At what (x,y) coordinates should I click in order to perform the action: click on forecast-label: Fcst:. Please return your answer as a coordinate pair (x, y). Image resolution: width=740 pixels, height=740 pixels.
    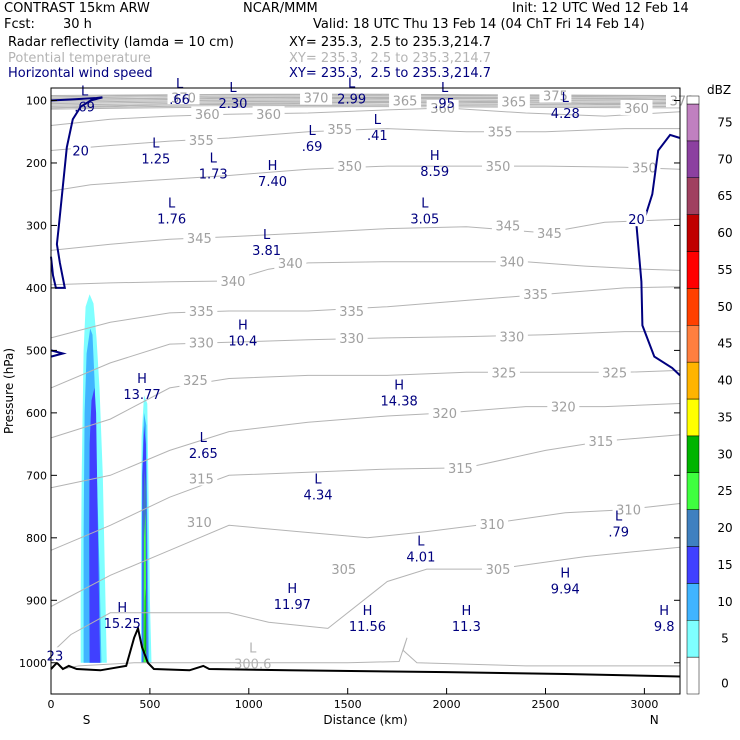
    Looking at the image, I should click on (19, 24).